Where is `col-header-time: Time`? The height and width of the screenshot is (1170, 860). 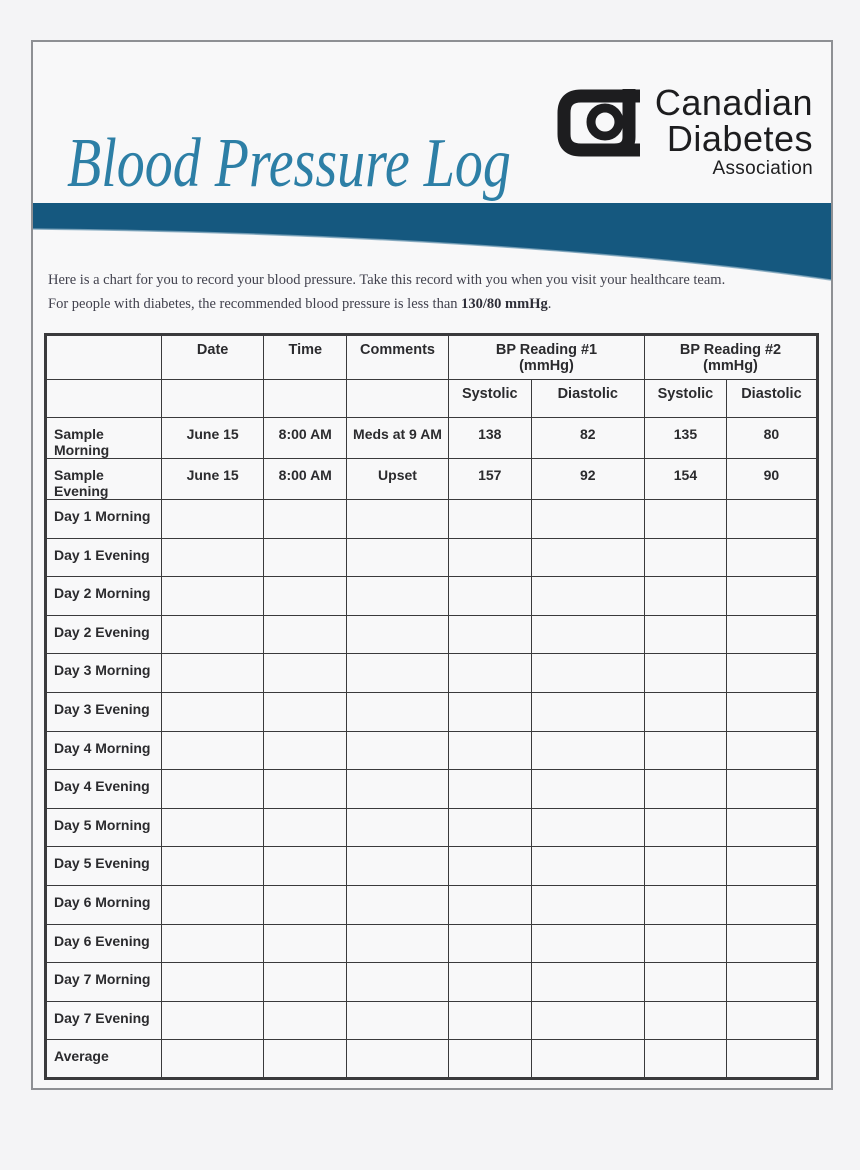
col-header-time: Time is located at coordinates (305, 357).